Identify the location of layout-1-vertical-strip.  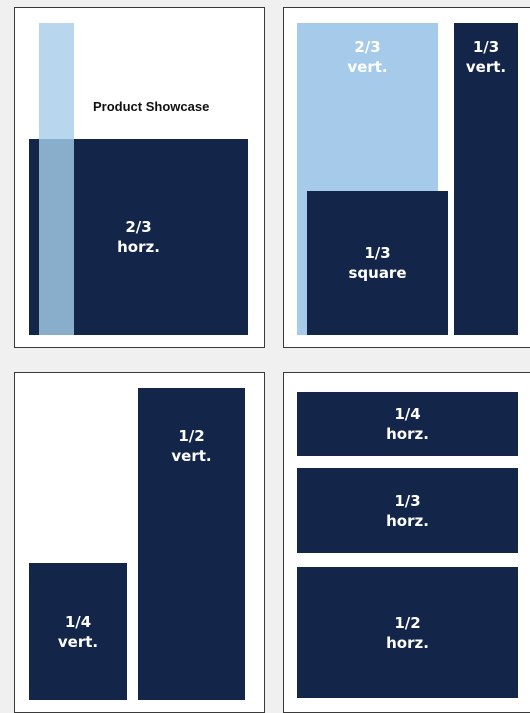
(56, 81).